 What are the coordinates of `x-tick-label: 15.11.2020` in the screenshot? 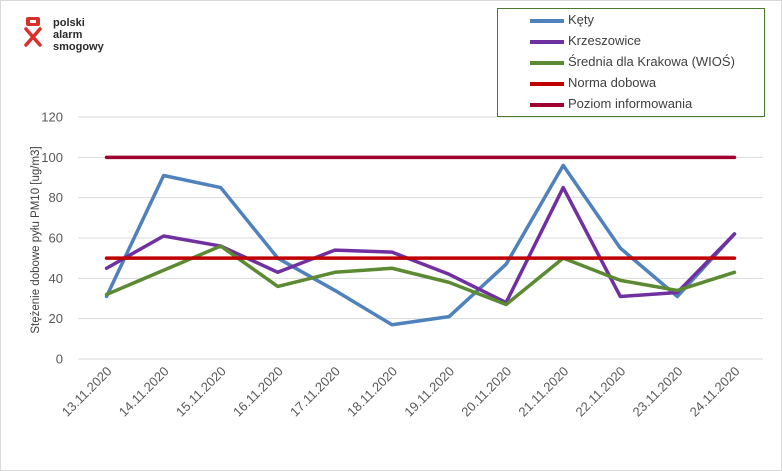 It's located at (201, 392).